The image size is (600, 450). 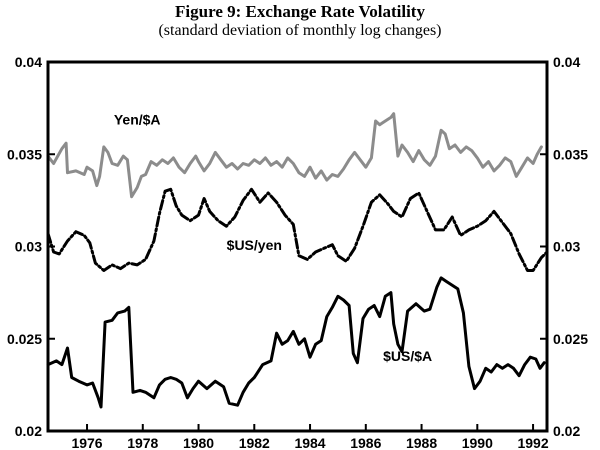 I want to click on y-tick-label-left: 0.035, so click(x=24, y=154).